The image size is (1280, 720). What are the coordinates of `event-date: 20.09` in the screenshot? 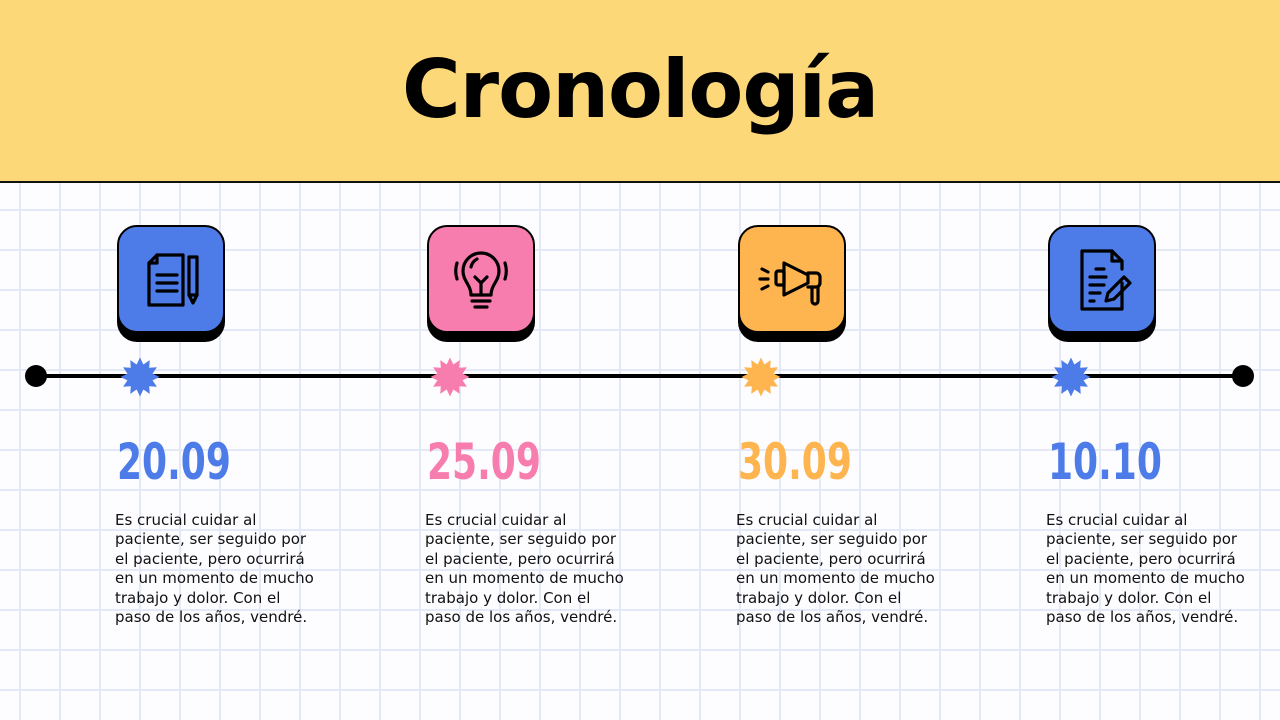 It's located at (174, 462).